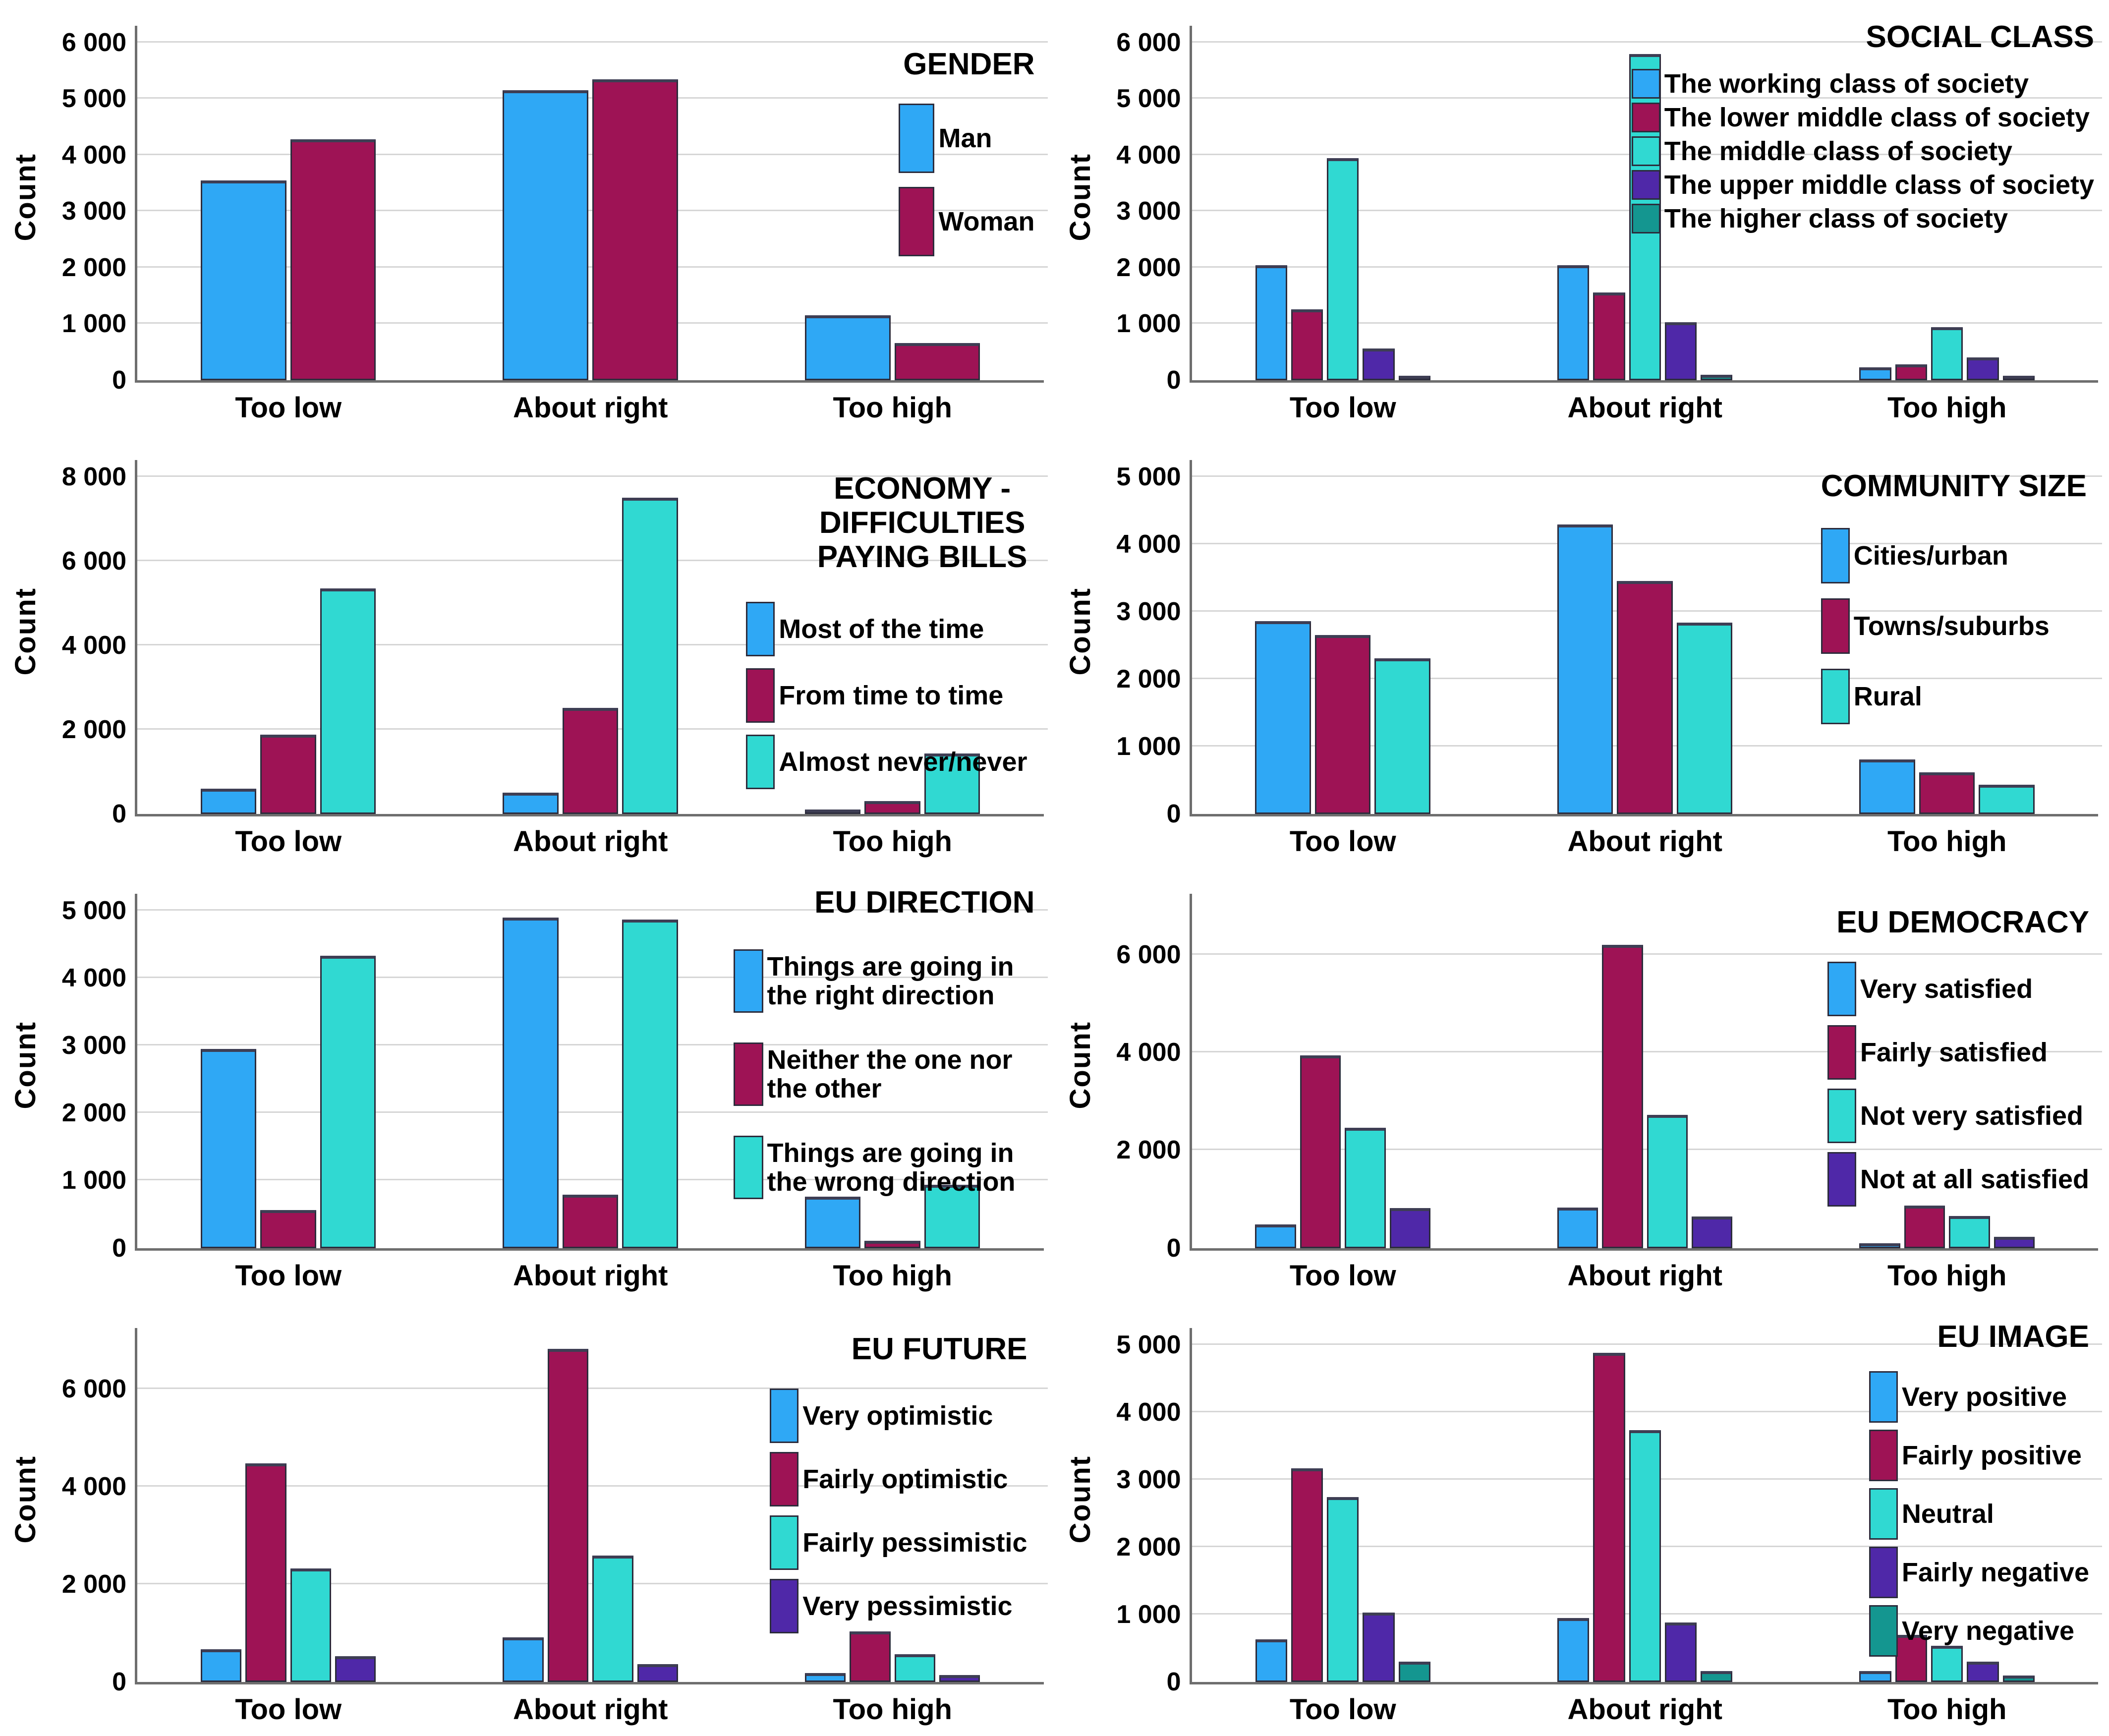 The image size is (2109, 1736). I want to click on legend-item: Very satisfied, so click(1958, 989).